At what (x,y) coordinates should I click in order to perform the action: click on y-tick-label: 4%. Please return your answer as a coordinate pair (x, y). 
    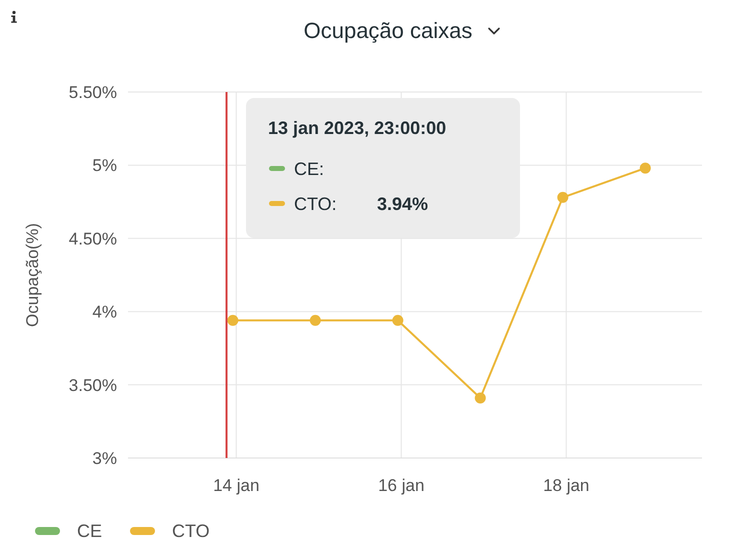
    Looking at the image, I should click on (104, 312).